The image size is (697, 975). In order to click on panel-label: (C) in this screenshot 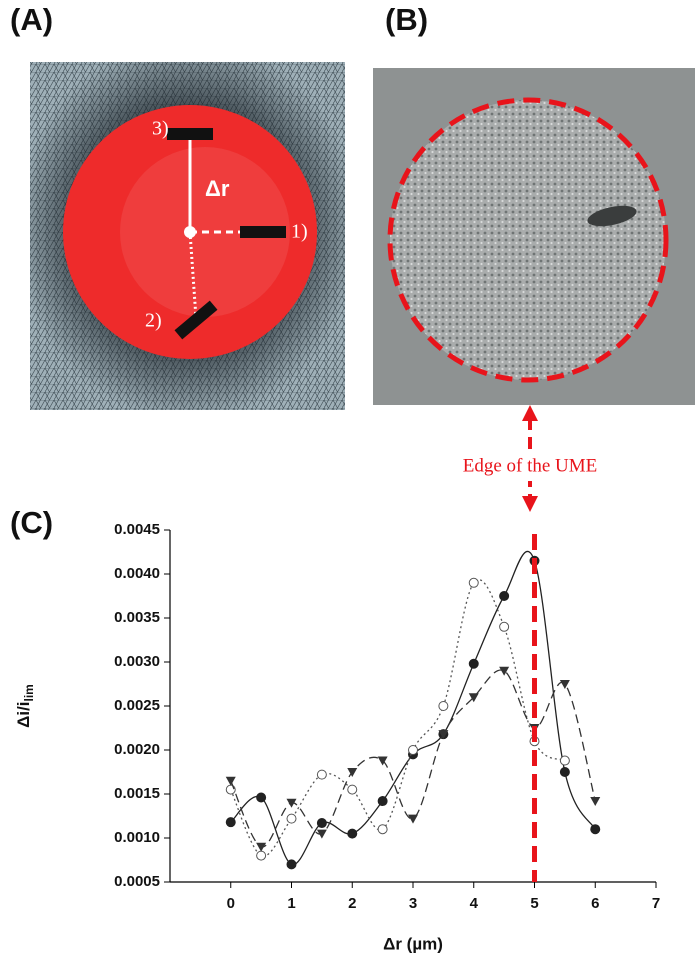, I will do `click(31, 522)`.